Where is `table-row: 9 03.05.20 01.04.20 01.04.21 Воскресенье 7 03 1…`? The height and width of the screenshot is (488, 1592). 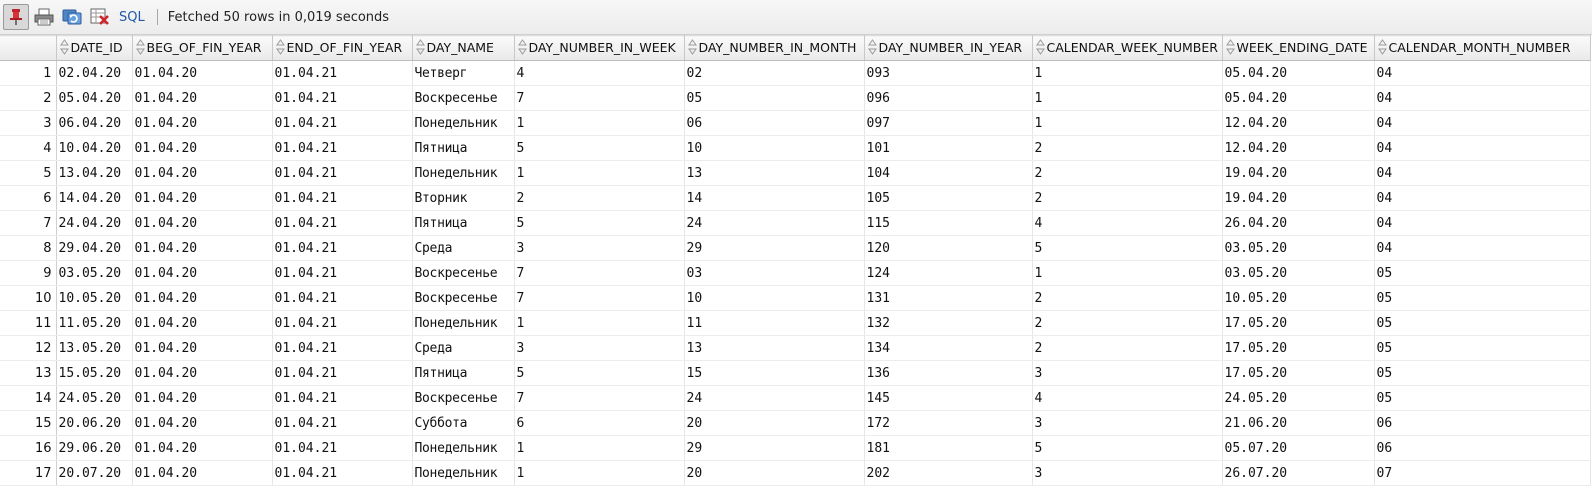
table-row: 9 03.05.20 01.04.20 01.04.21 Воскресенье 7 03 1… is located at coordinates (795, 273).